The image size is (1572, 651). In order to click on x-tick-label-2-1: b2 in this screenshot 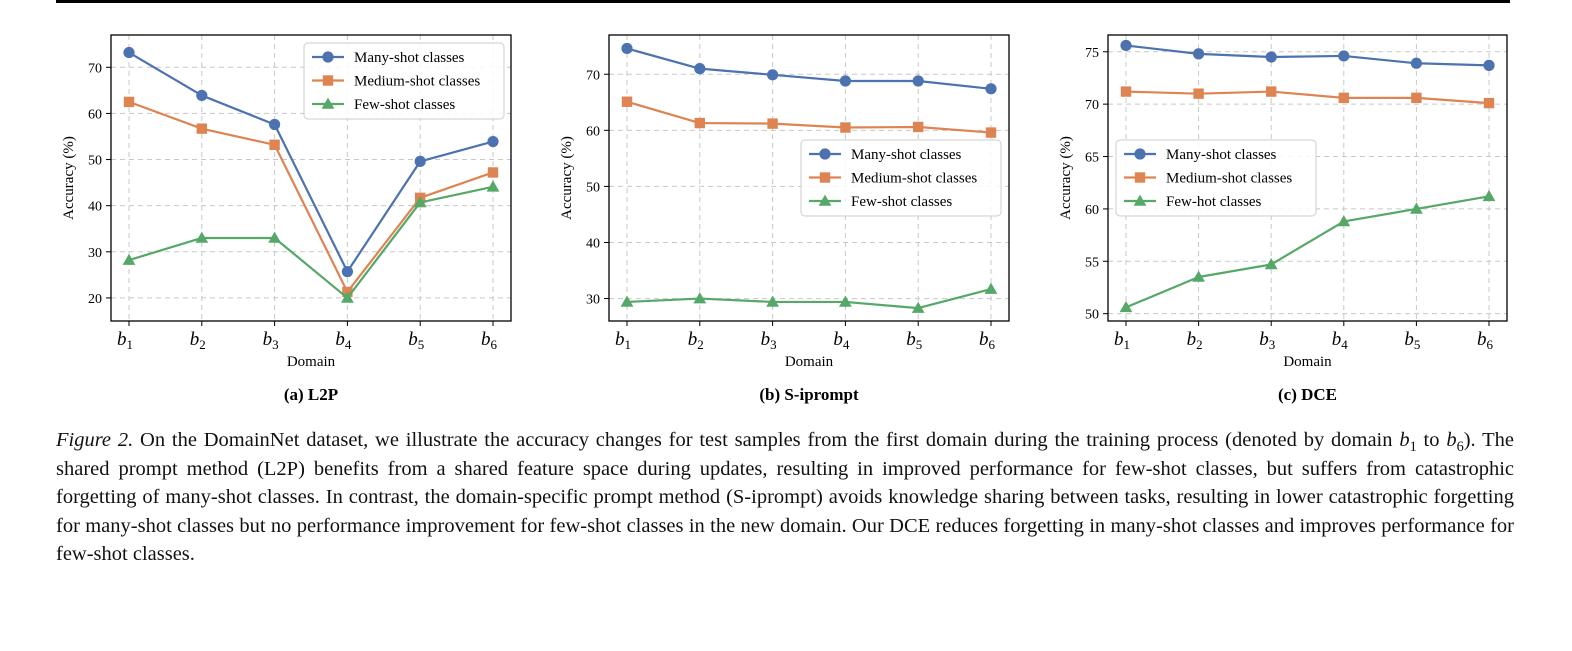, I will do `click(1195, 340)`.